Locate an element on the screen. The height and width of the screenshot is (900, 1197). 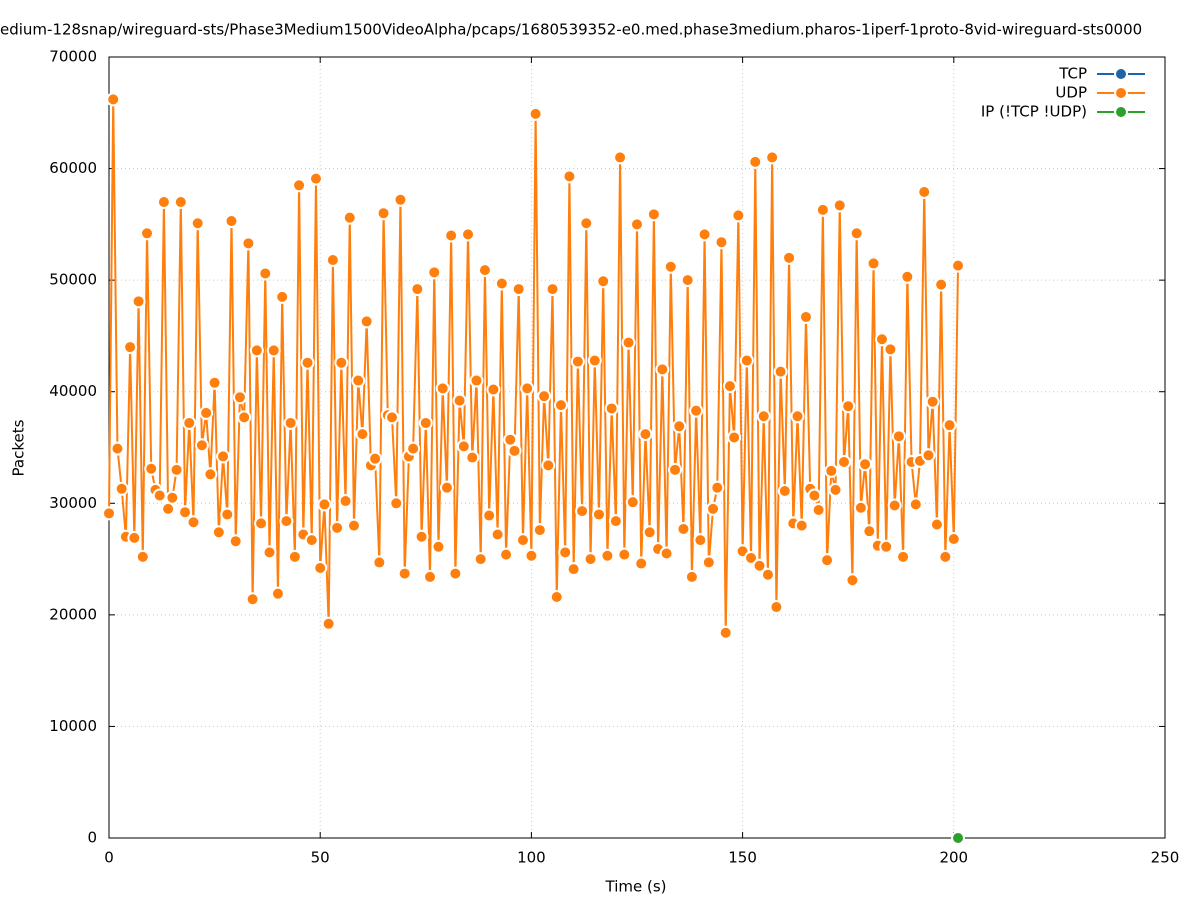
y-tick-label: 10000 is located at coordinates (73, 726).